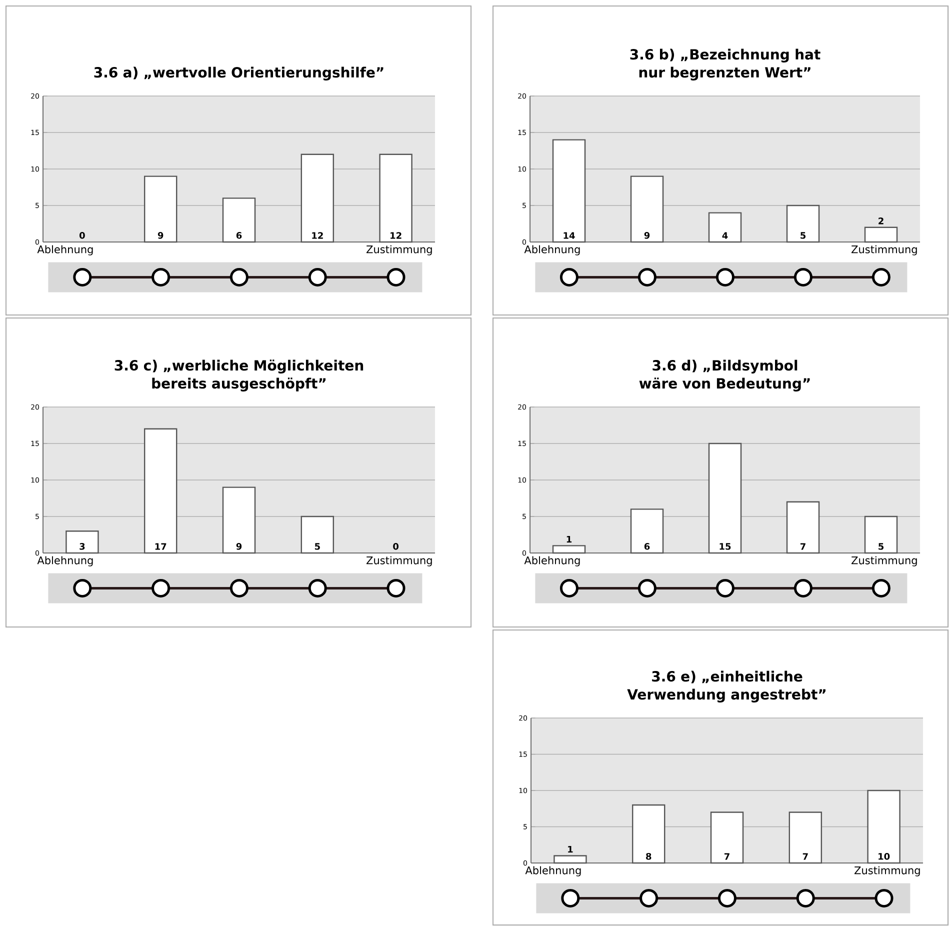 This screenshot has width=949, height=926. Describe the element at coordinates (160, 546) in the screenshot. I see `data-label: 17` at that location.